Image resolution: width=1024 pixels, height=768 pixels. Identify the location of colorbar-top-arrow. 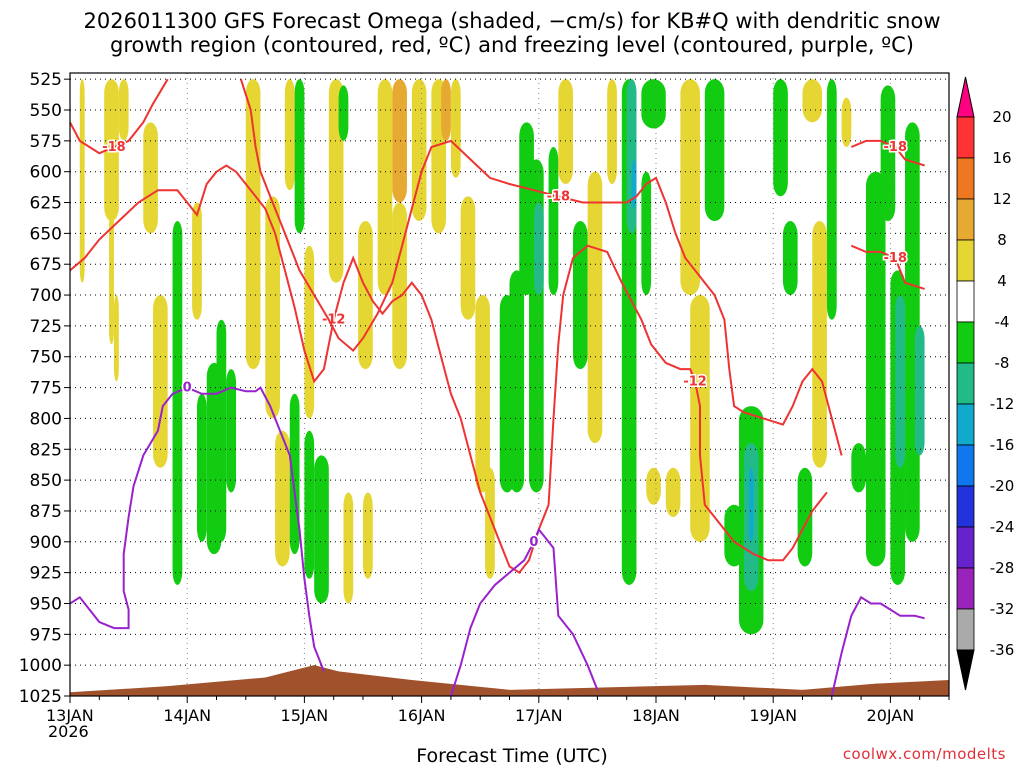
(965, 97).